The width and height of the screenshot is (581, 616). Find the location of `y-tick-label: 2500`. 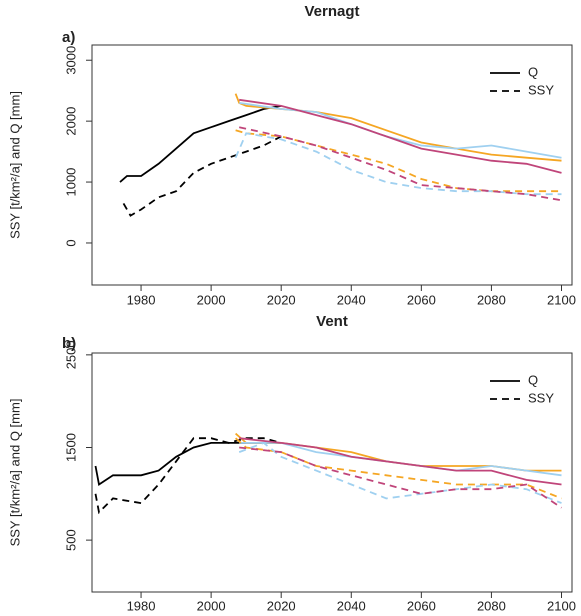

y-tick-label: 2500 is located at coordinates (70, 354).